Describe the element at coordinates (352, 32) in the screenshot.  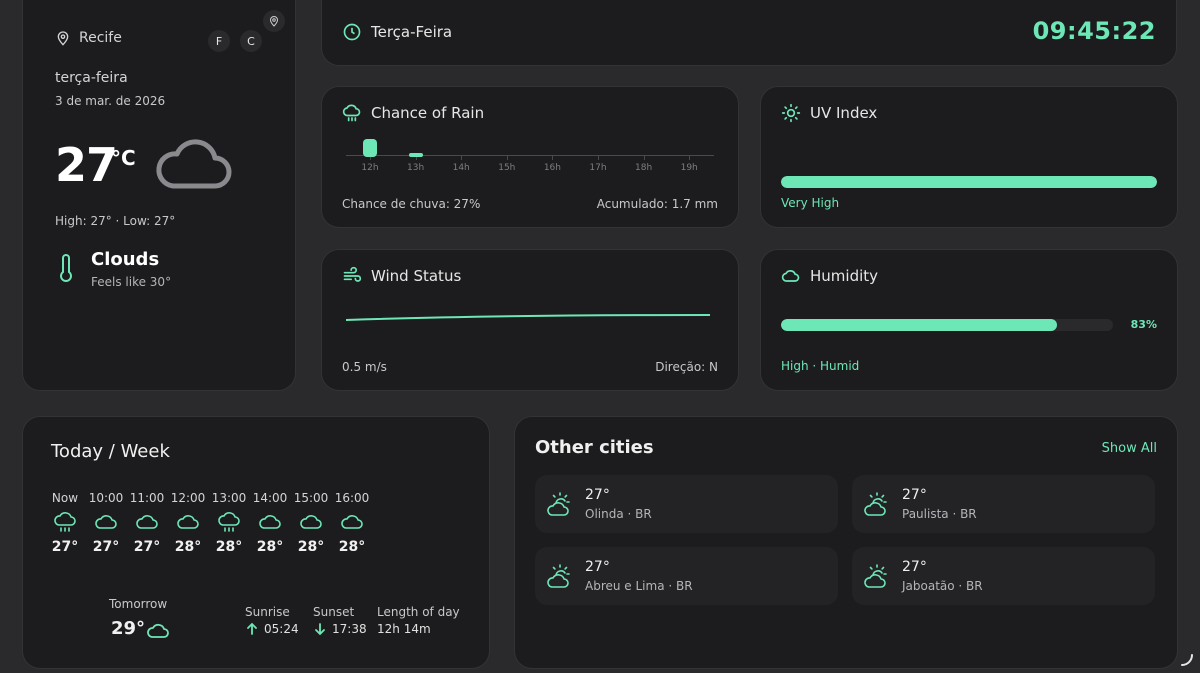
I see `clock-icon` at that location.